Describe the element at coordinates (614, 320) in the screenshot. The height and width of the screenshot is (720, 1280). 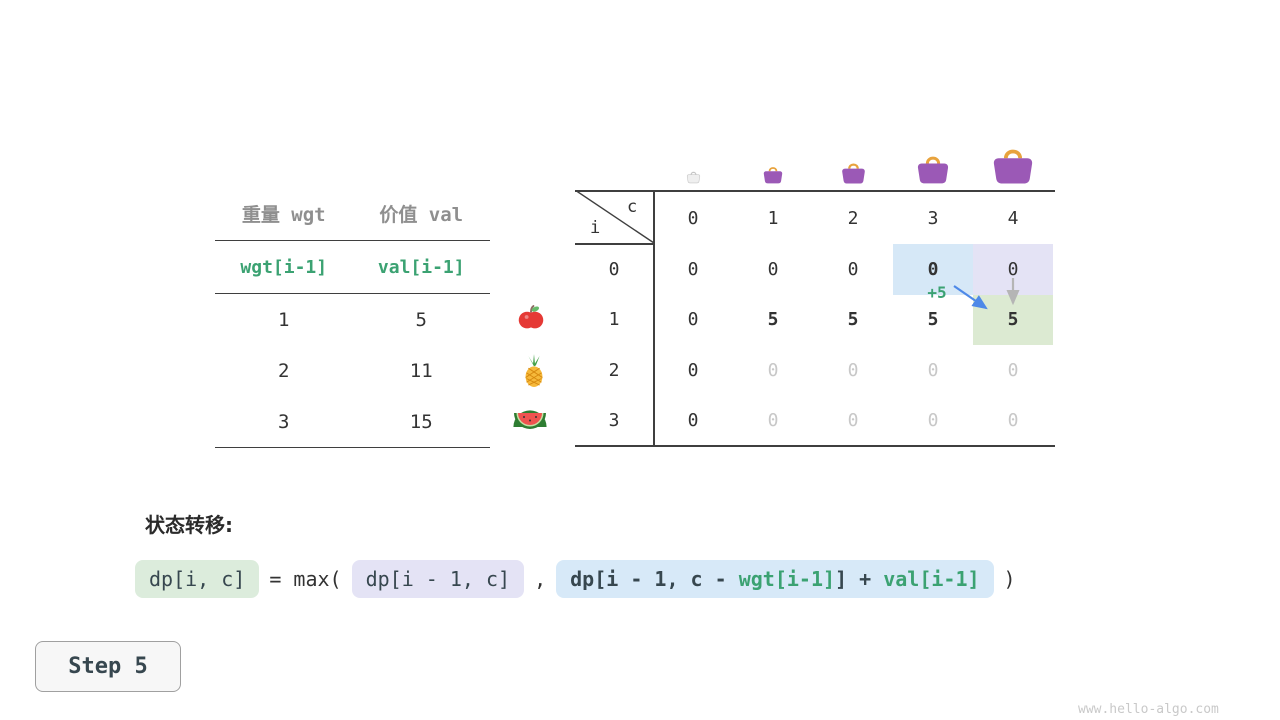
I see `dp-row-header-1: 1` at that location.